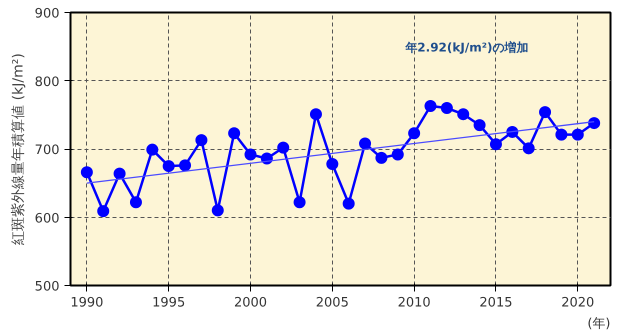 This screenshot has height=336, width=640. I want to click on x-tick-label: 1990, so click(87, 303).